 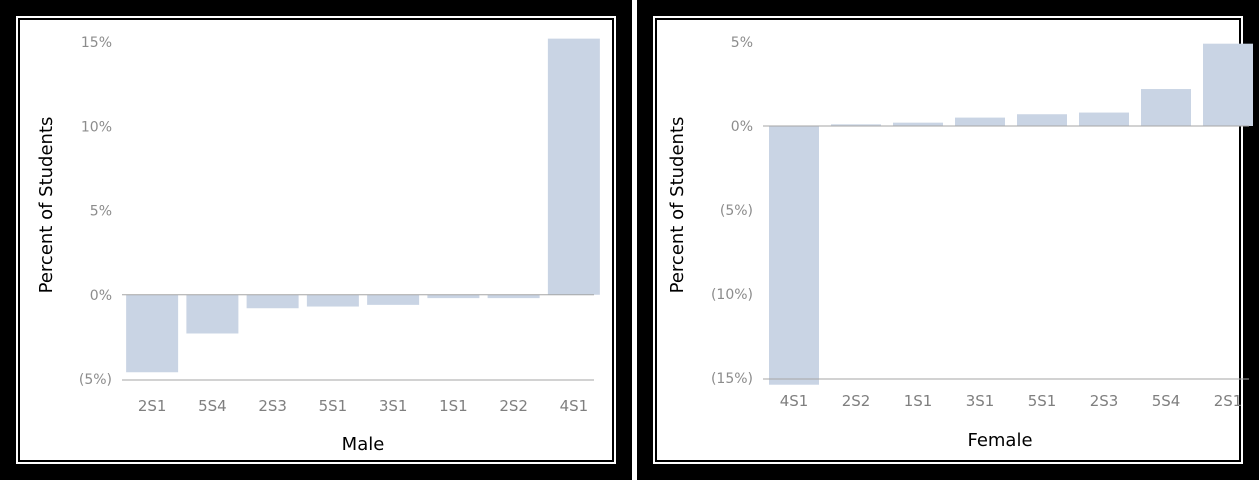 What do you see at coordinates (96, 43) in the screenshot?
I see `male-ytick-label: 15%` at bounding box center [96, 43].